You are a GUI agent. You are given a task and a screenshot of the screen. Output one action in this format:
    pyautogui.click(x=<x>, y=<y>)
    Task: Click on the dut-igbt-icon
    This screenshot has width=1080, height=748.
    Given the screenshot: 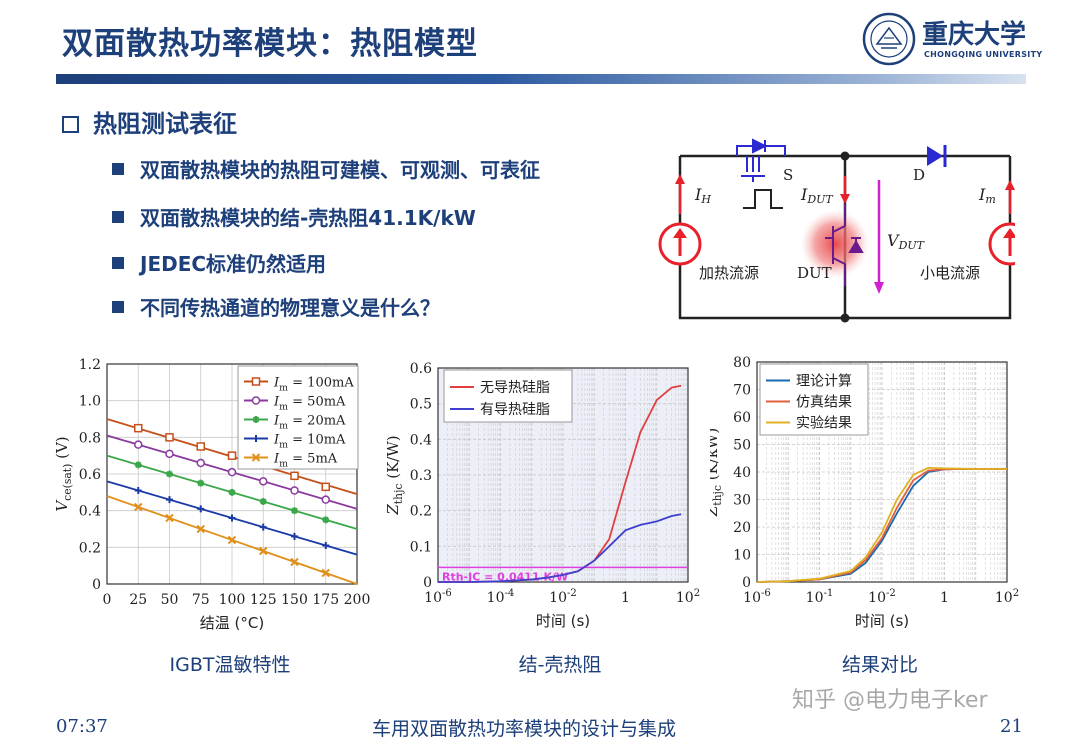 What is the action you would take?
    pyautogui.click(x=844, y=245)
    